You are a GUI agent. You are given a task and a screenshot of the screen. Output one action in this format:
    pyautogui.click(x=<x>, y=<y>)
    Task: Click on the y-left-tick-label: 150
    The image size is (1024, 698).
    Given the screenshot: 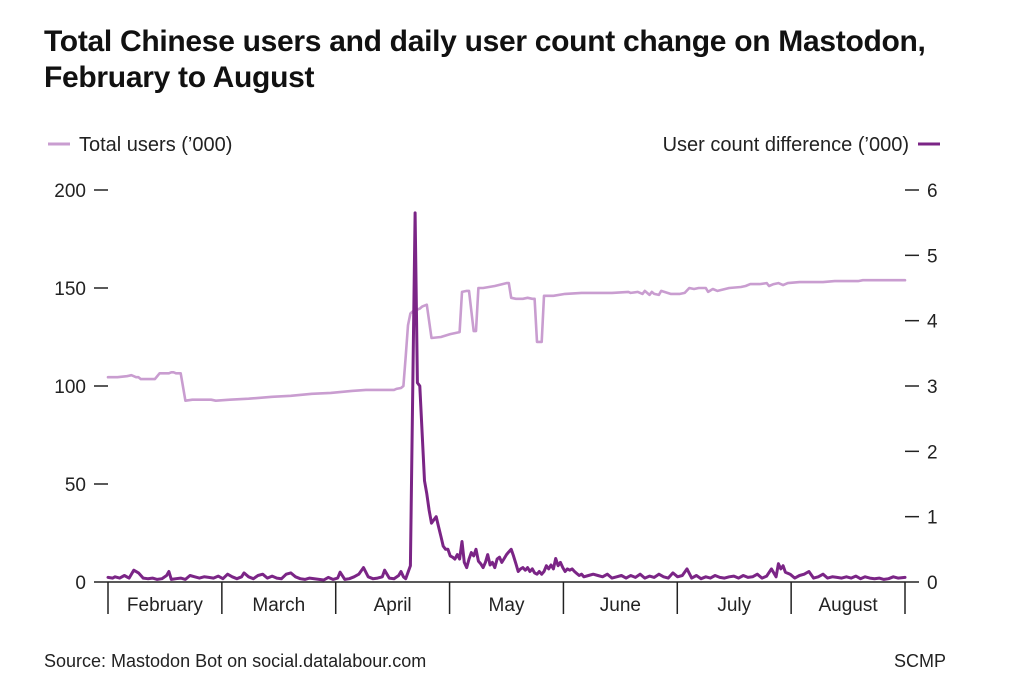 What is the action you would take?
    pyautogui.click(x=70, y=289)
    